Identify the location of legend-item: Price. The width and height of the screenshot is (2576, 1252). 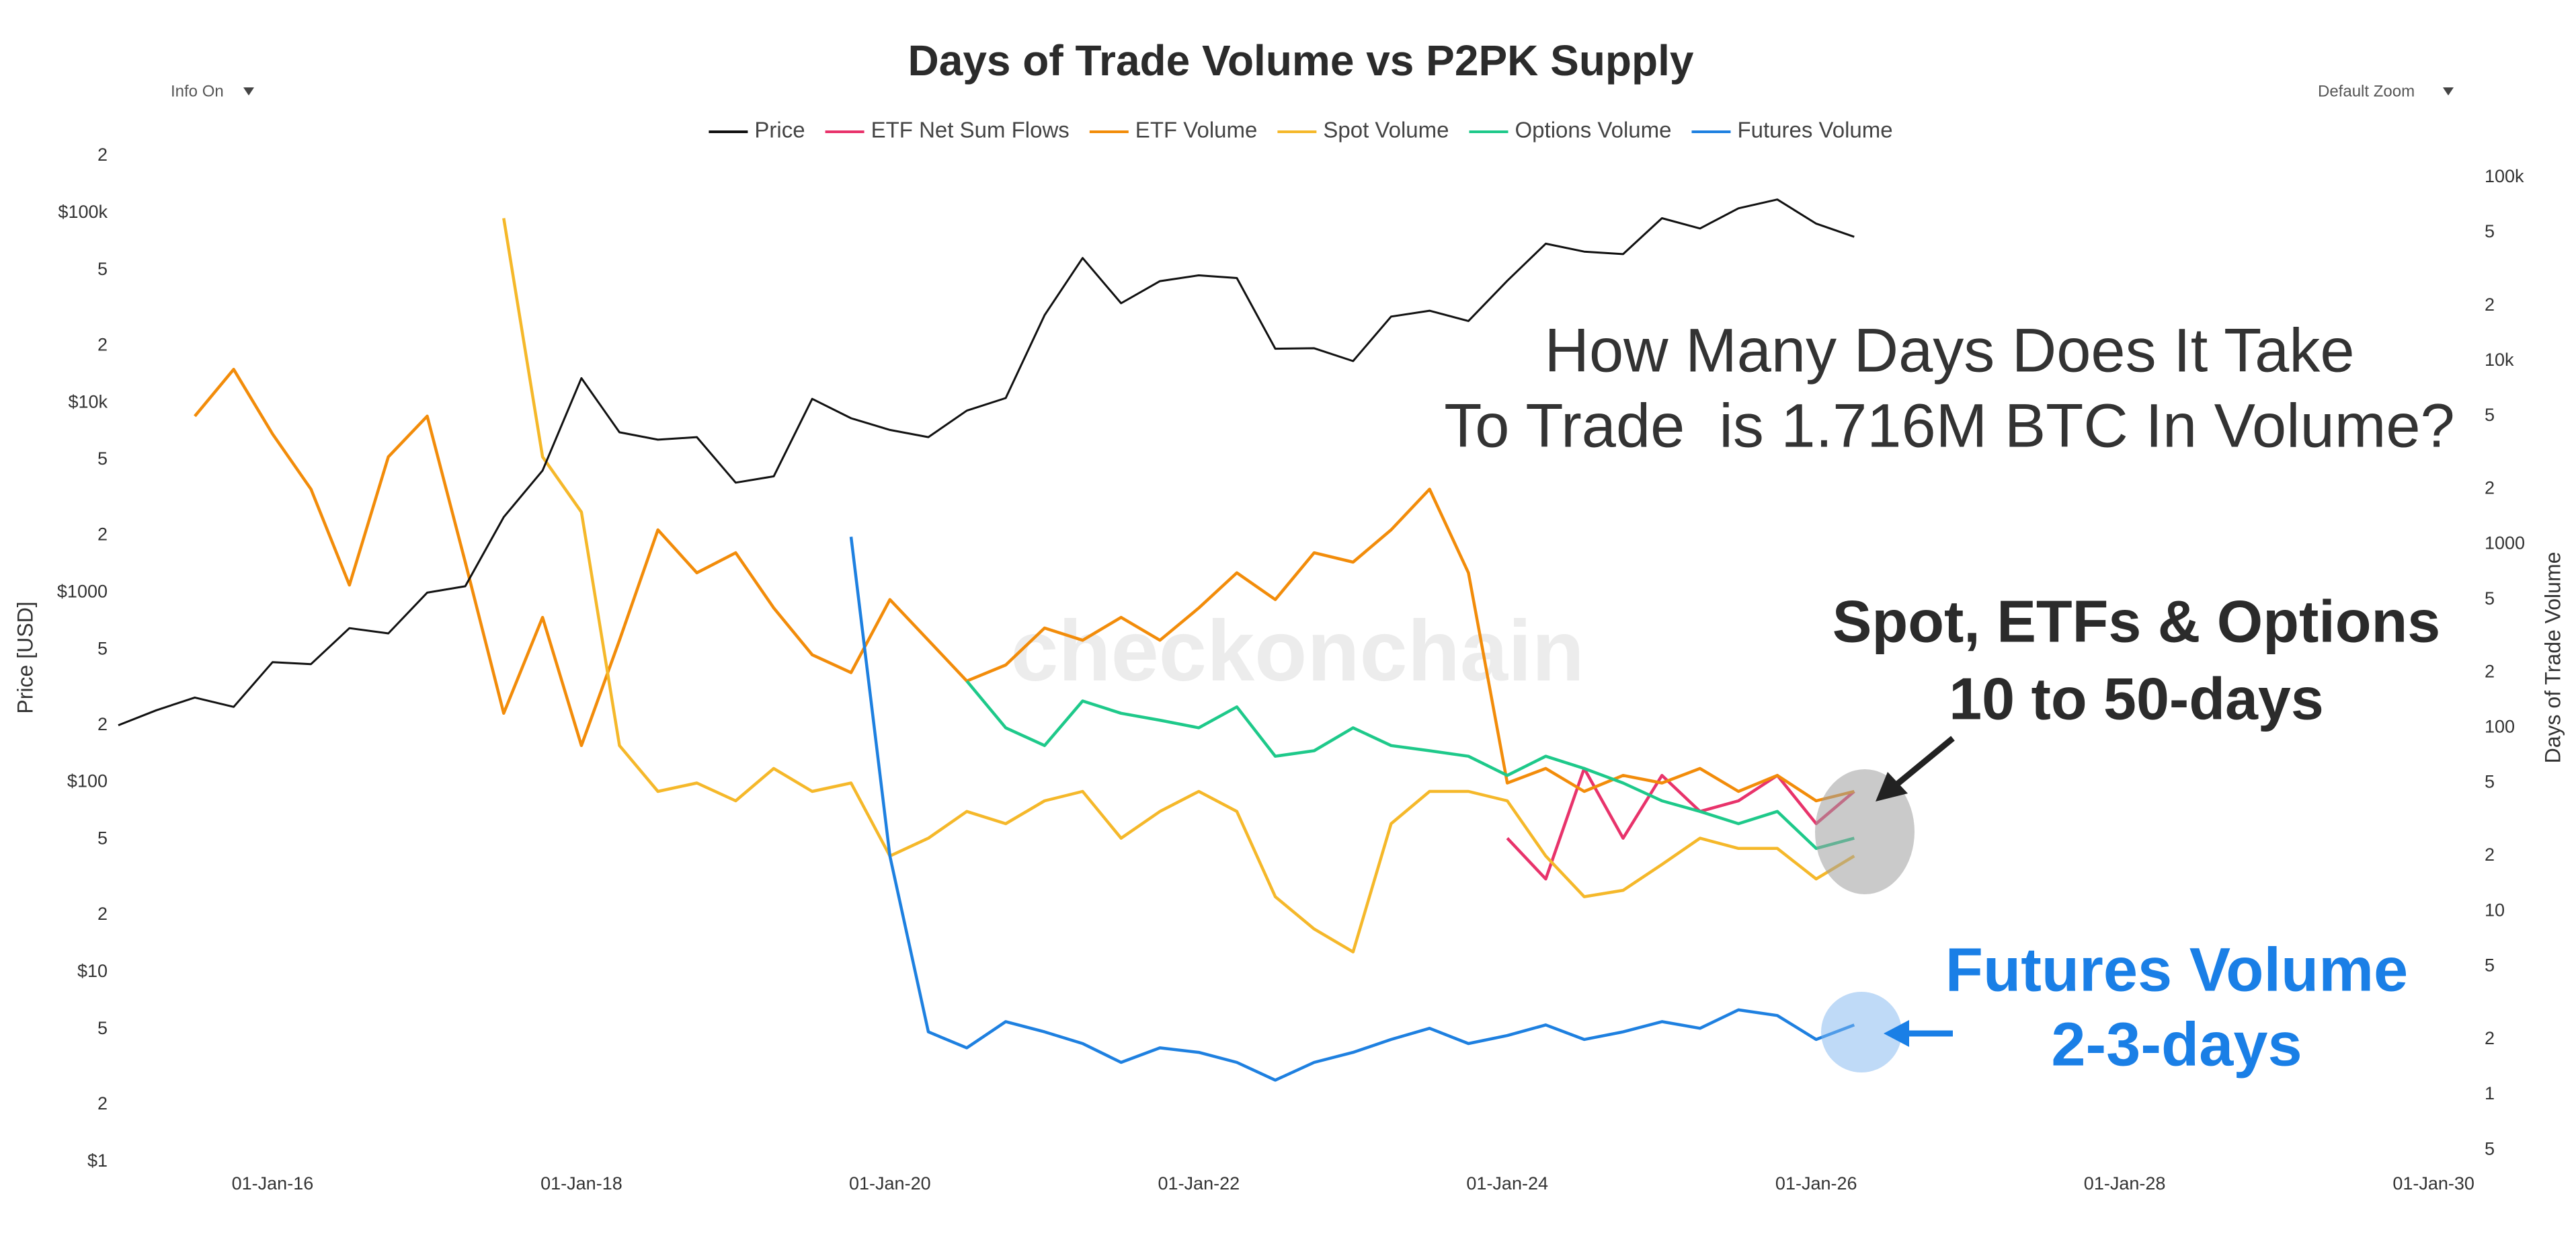
(757, 130).